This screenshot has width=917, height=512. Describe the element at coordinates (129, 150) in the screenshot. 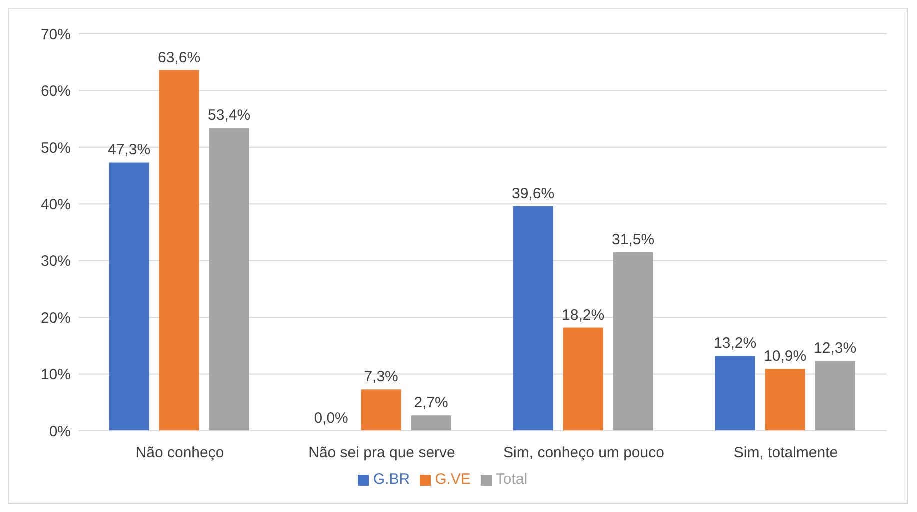

I see `data-label: 47,3%` at that location.